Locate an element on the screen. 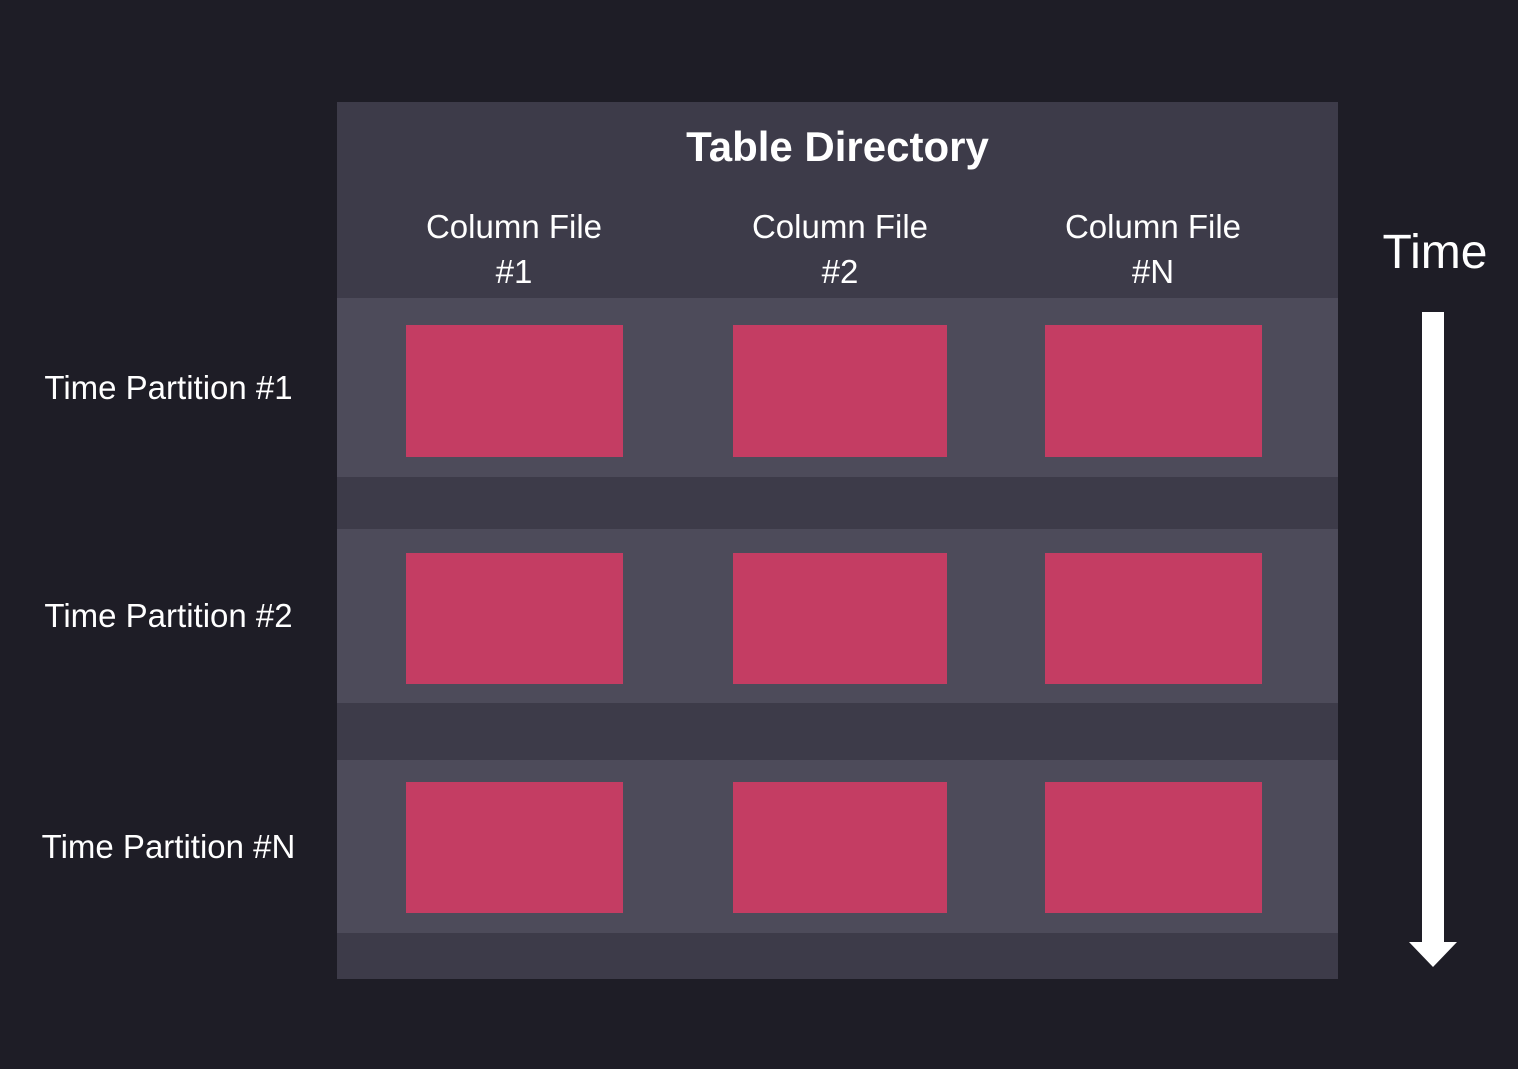 This screenshot has height=1069, width=1518. column-file-block-r2cn is located at coordinates (1153, 618).